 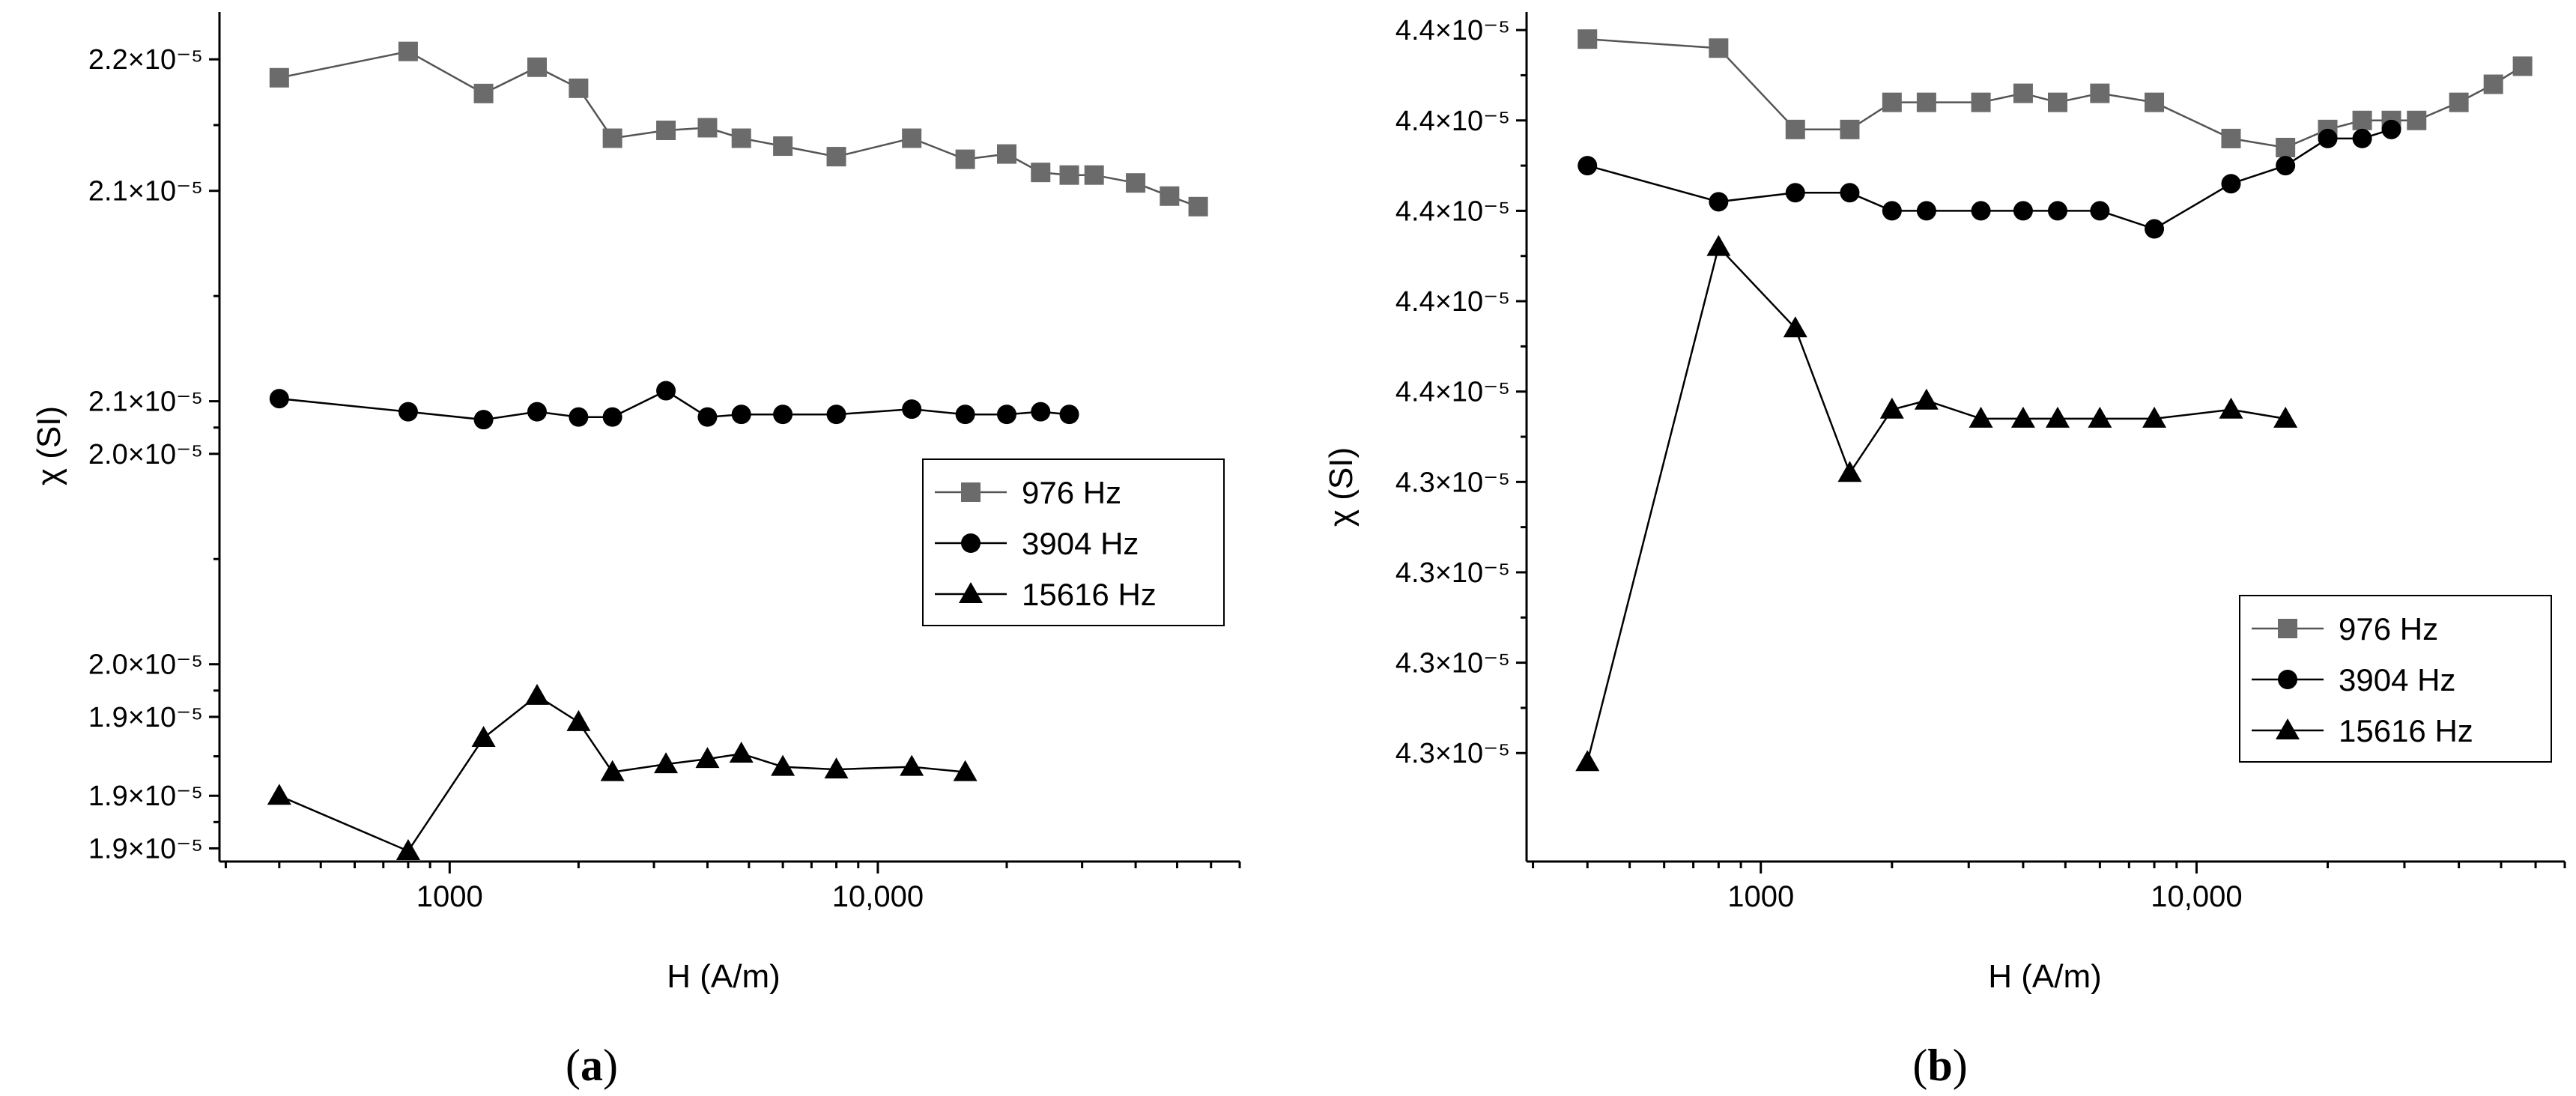 I want to click on x-tick-label-a: 1000, so click(x=449, y=897).